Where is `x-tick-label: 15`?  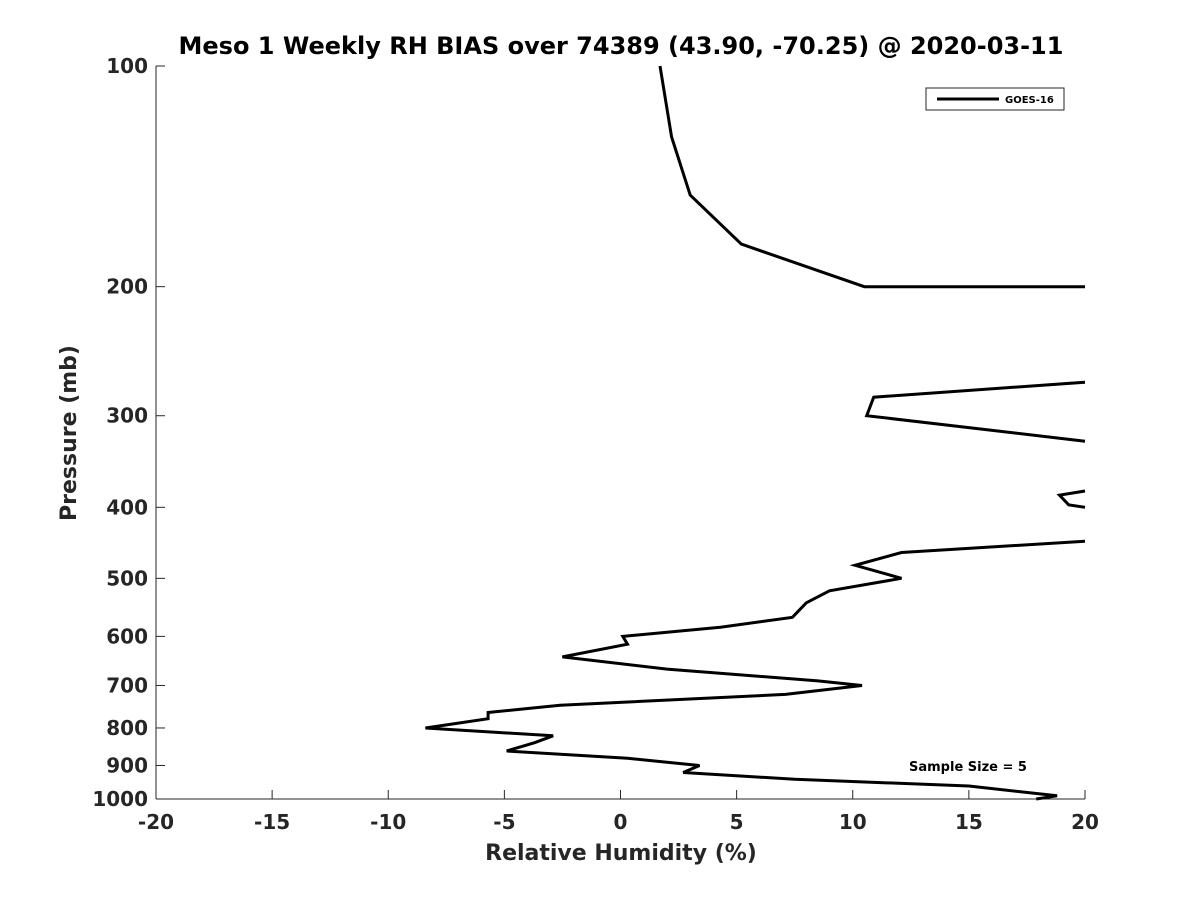
x-tick-label: 15 is located at coordinates (969, 822).